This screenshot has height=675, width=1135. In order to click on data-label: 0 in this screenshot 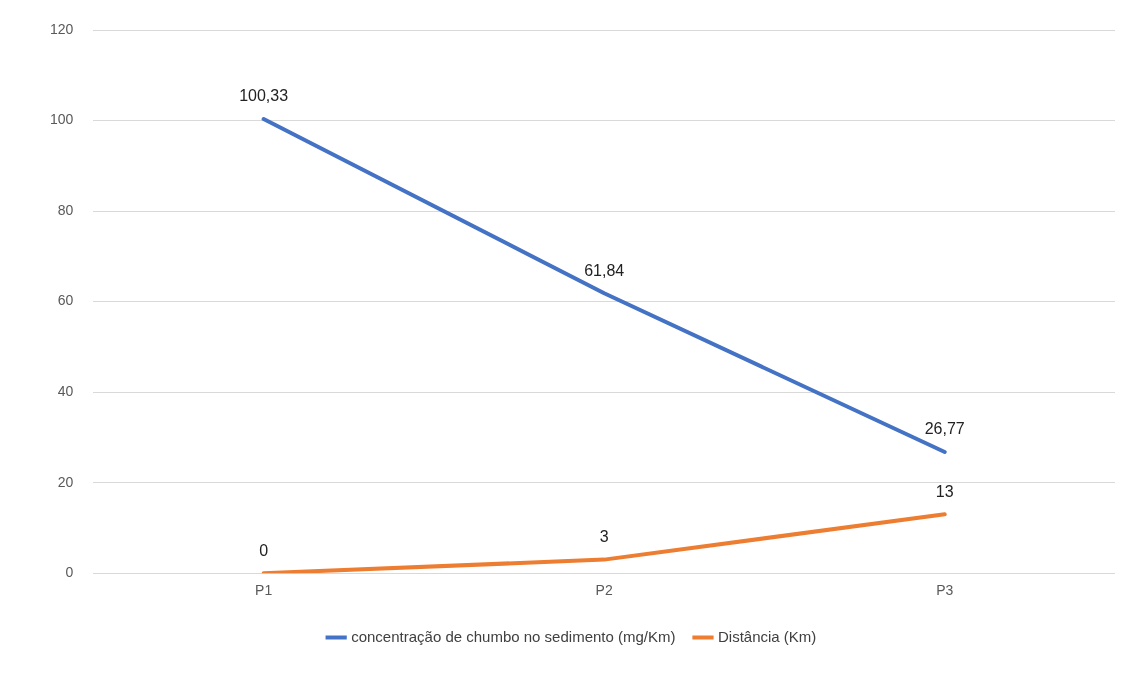, I will do `click(264, 550)`.